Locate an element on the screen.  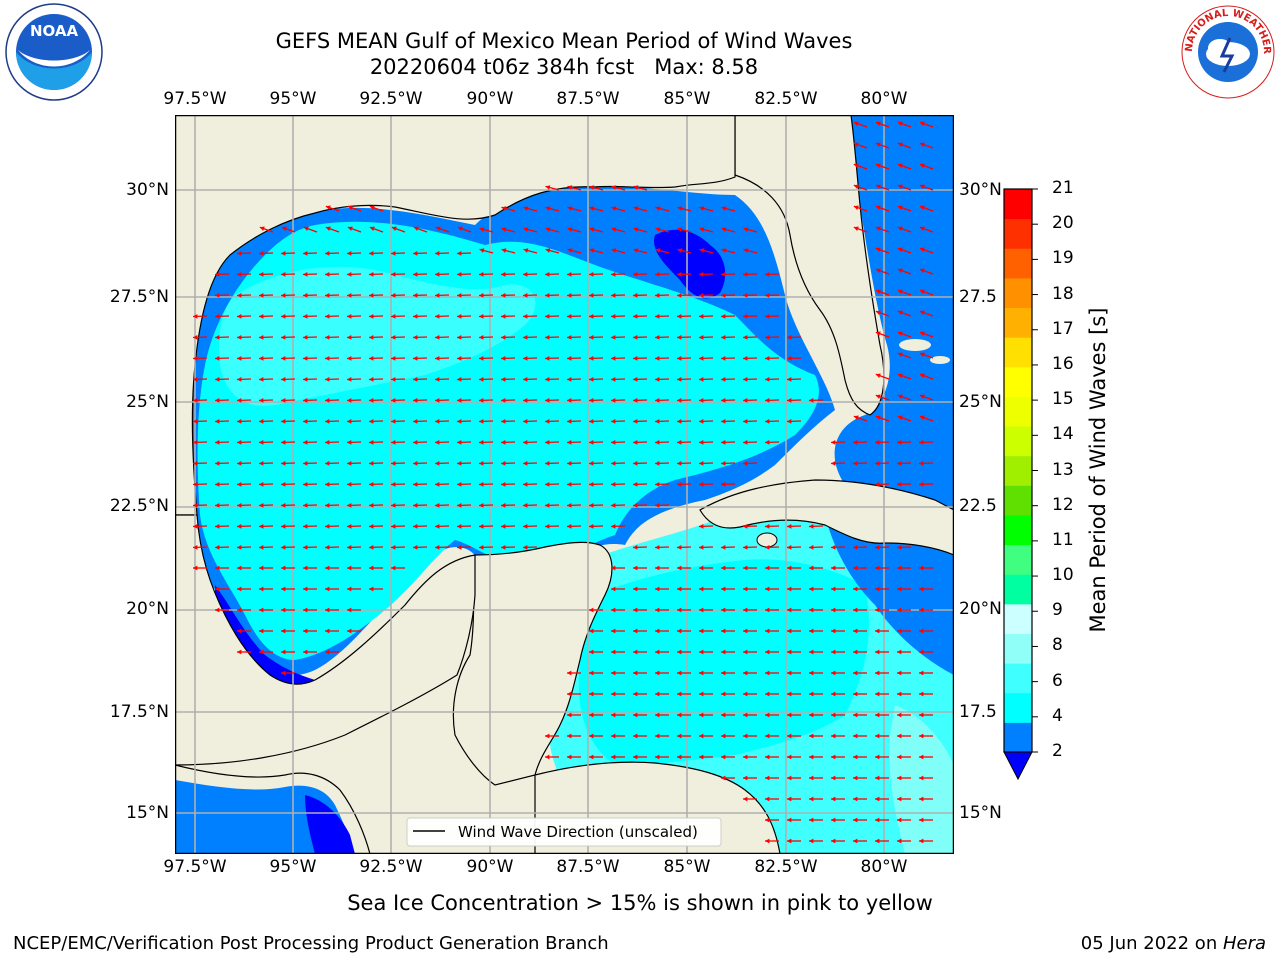
arrow-legend: Wind Wave Direction (unscaled) is located at coordinates (564, 832).